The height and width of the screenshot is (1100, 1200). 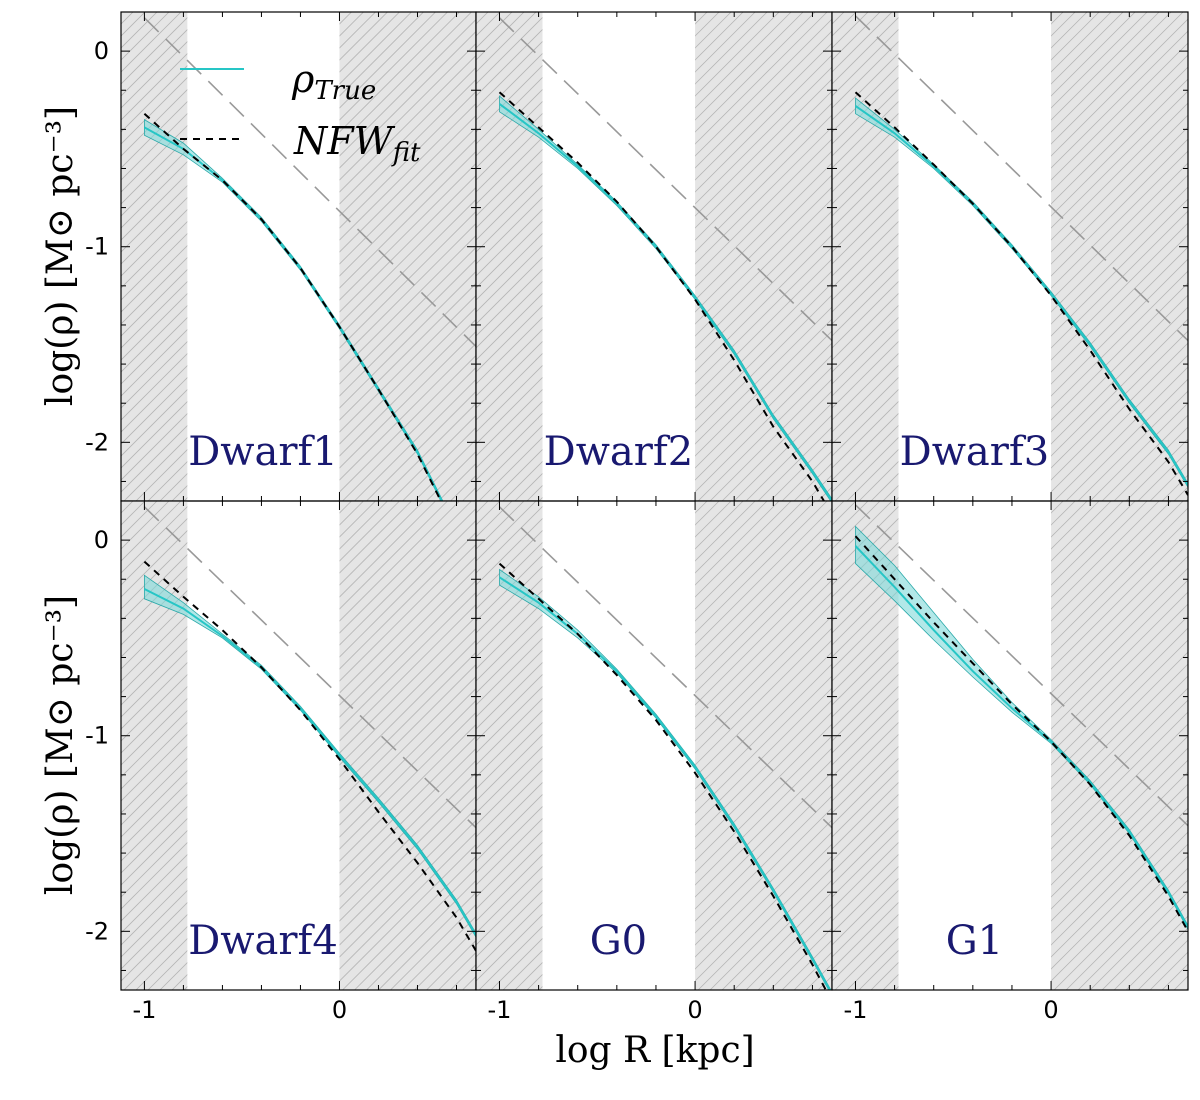 I want to click on panel-dwarf3: Dwarf3, so click(x=1010, y=256).